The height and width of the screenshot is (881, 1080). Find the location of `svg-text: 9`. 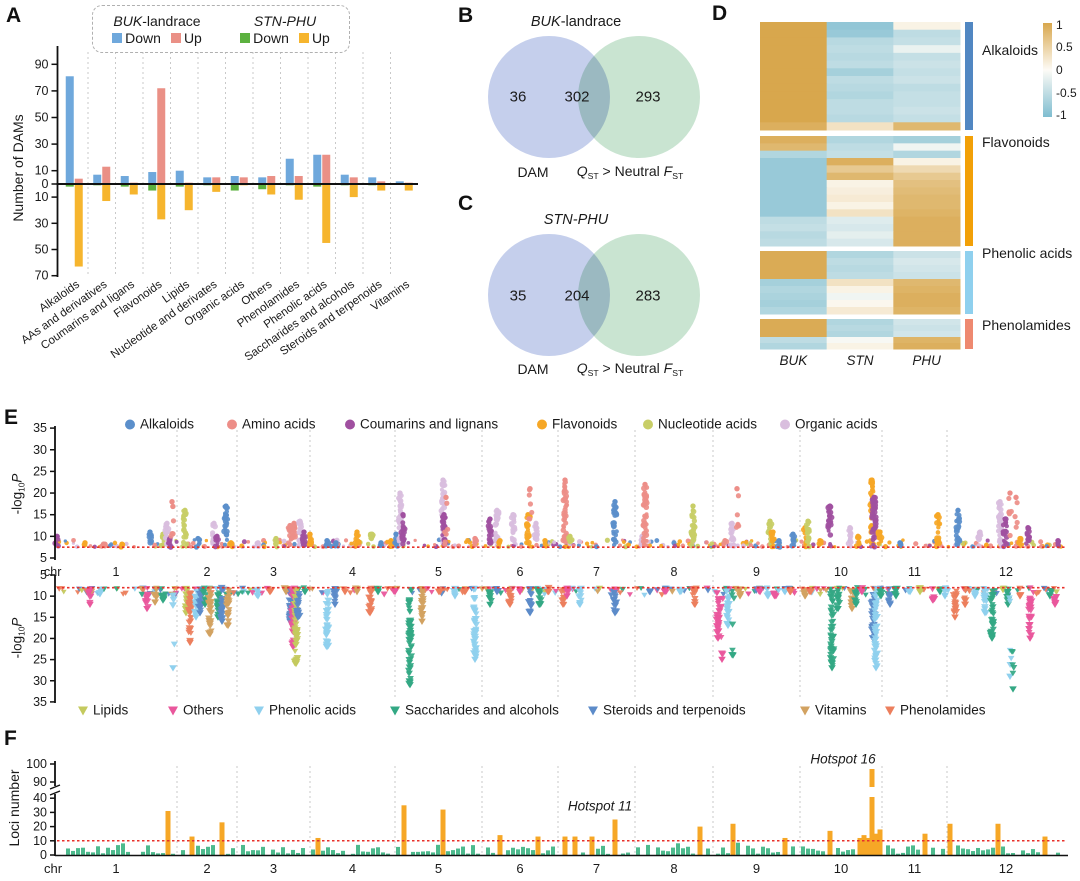

svg-text: 9 is located at coordinates (756, 868).